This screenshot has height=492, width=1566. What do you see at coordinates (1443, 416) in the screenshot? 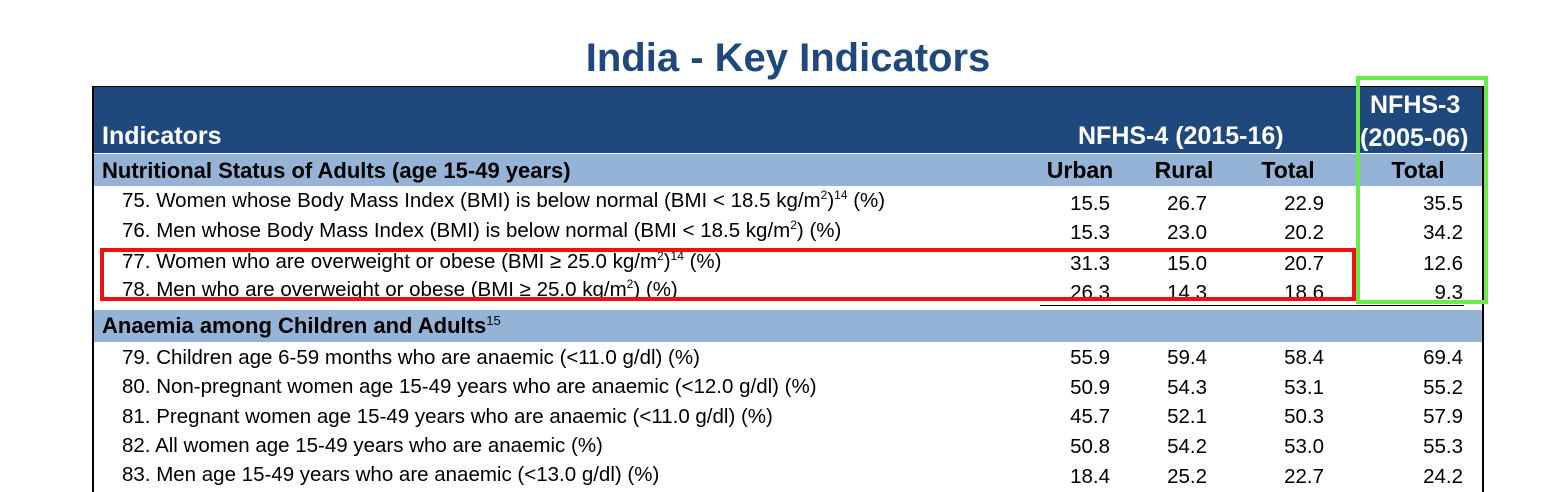
I see `cell-nfhs3-total: 57.9` at bounding box center [1443, 416].